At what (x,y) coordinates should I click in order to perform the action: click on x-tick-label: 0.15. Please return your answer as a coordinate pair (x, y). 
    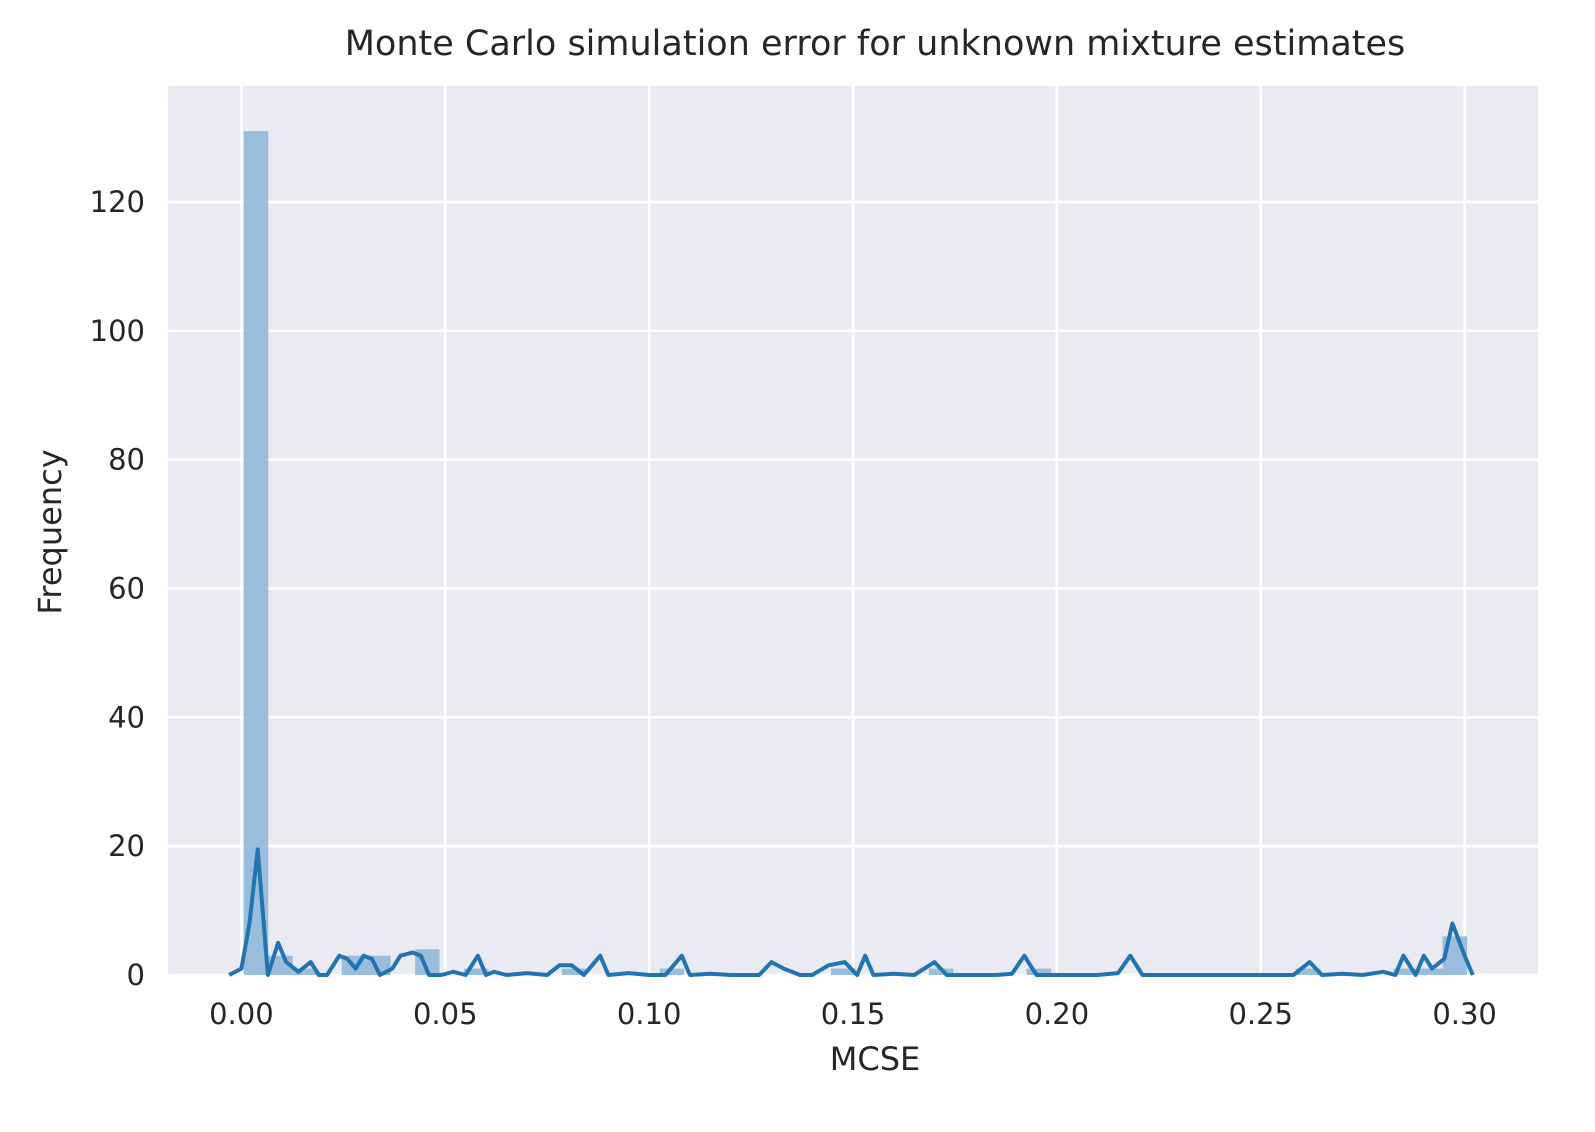
    Looking at the image, I should click on (853, 1014).